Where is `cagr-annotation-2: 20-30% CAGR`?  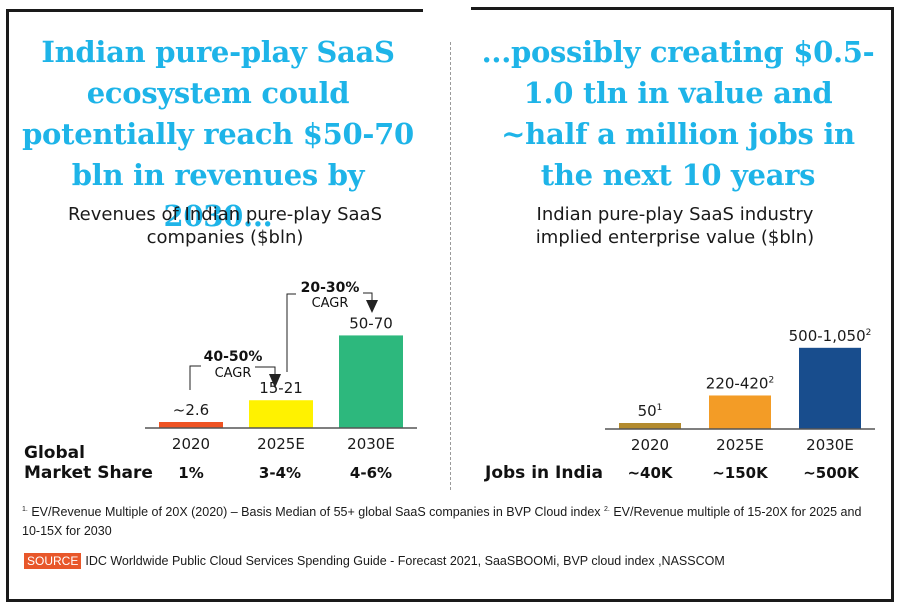 cagr-annotation-2: 20-30% CAGR is located at coordinates (332, 326).